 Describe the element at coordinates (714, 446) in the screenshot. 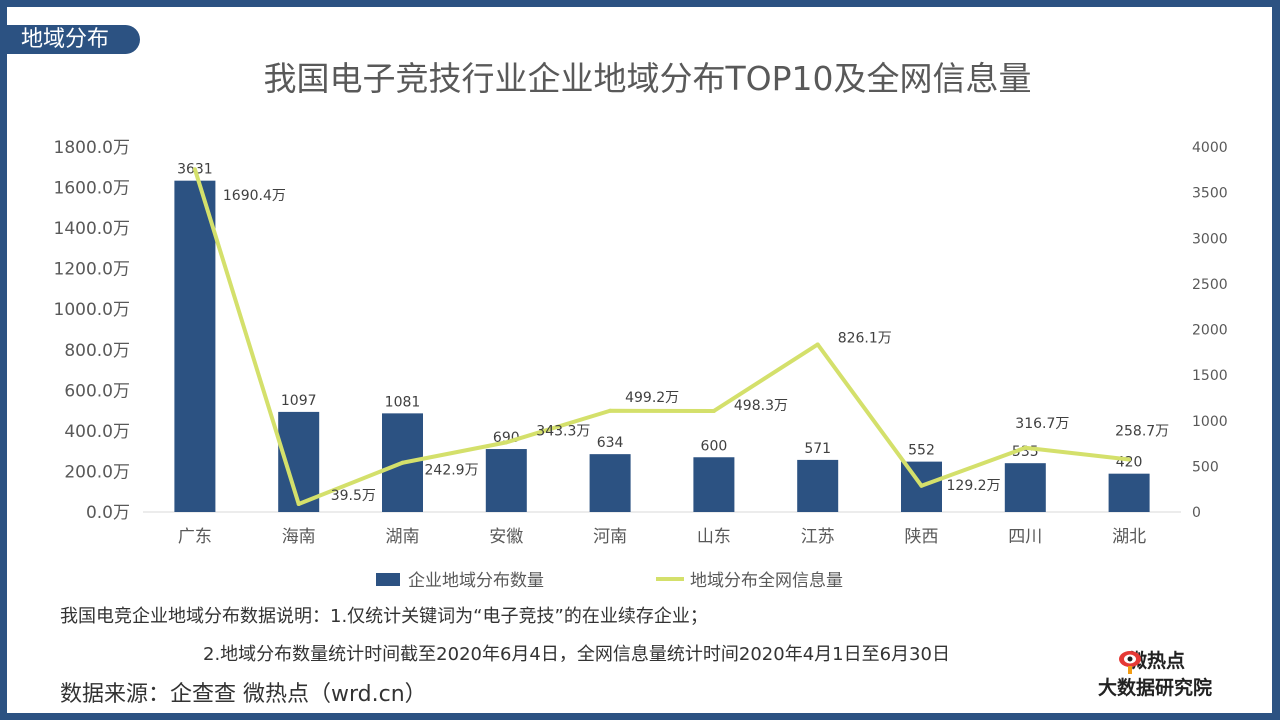

I see `bar-data-label: 600` at that location.